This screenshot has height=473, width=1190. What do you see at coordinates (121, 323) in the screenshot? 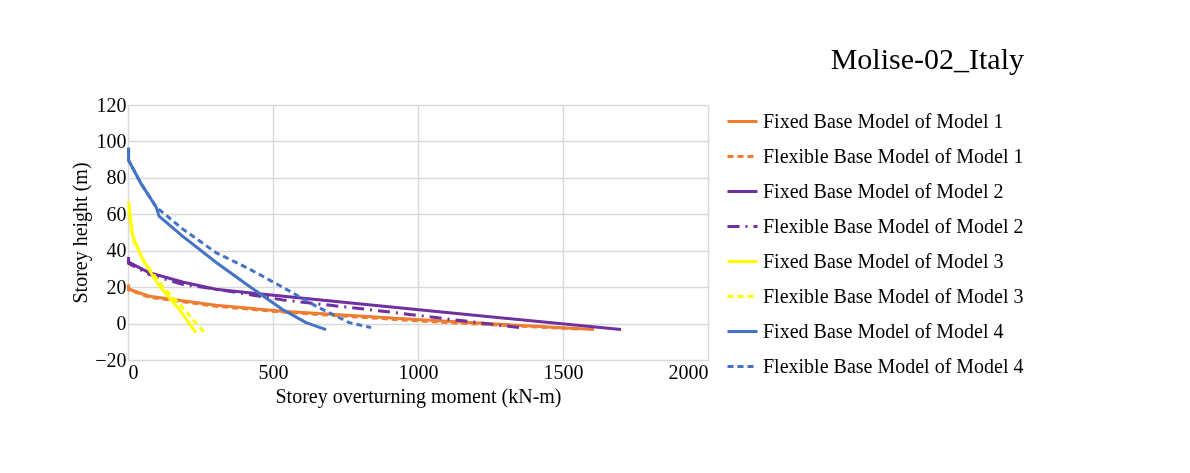
I see `y-tick-label: 0` at bounding box center [121, 323].